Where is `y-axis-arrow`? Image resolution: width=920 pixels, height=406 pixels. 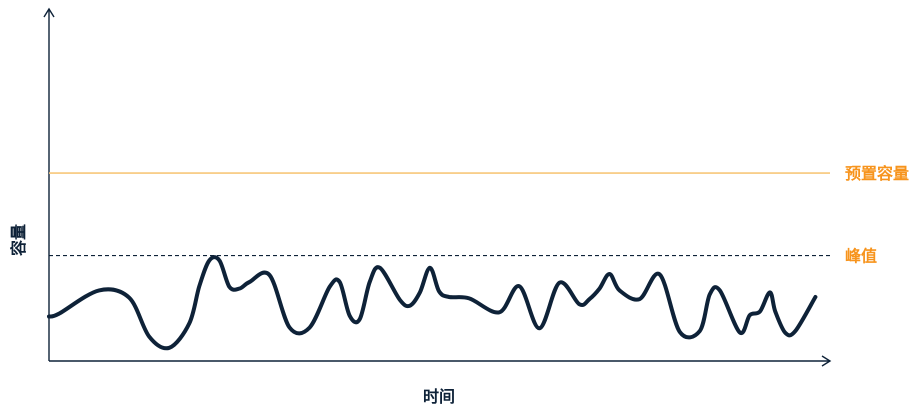
y-axis-arrow is located at coordinates (49, 12).